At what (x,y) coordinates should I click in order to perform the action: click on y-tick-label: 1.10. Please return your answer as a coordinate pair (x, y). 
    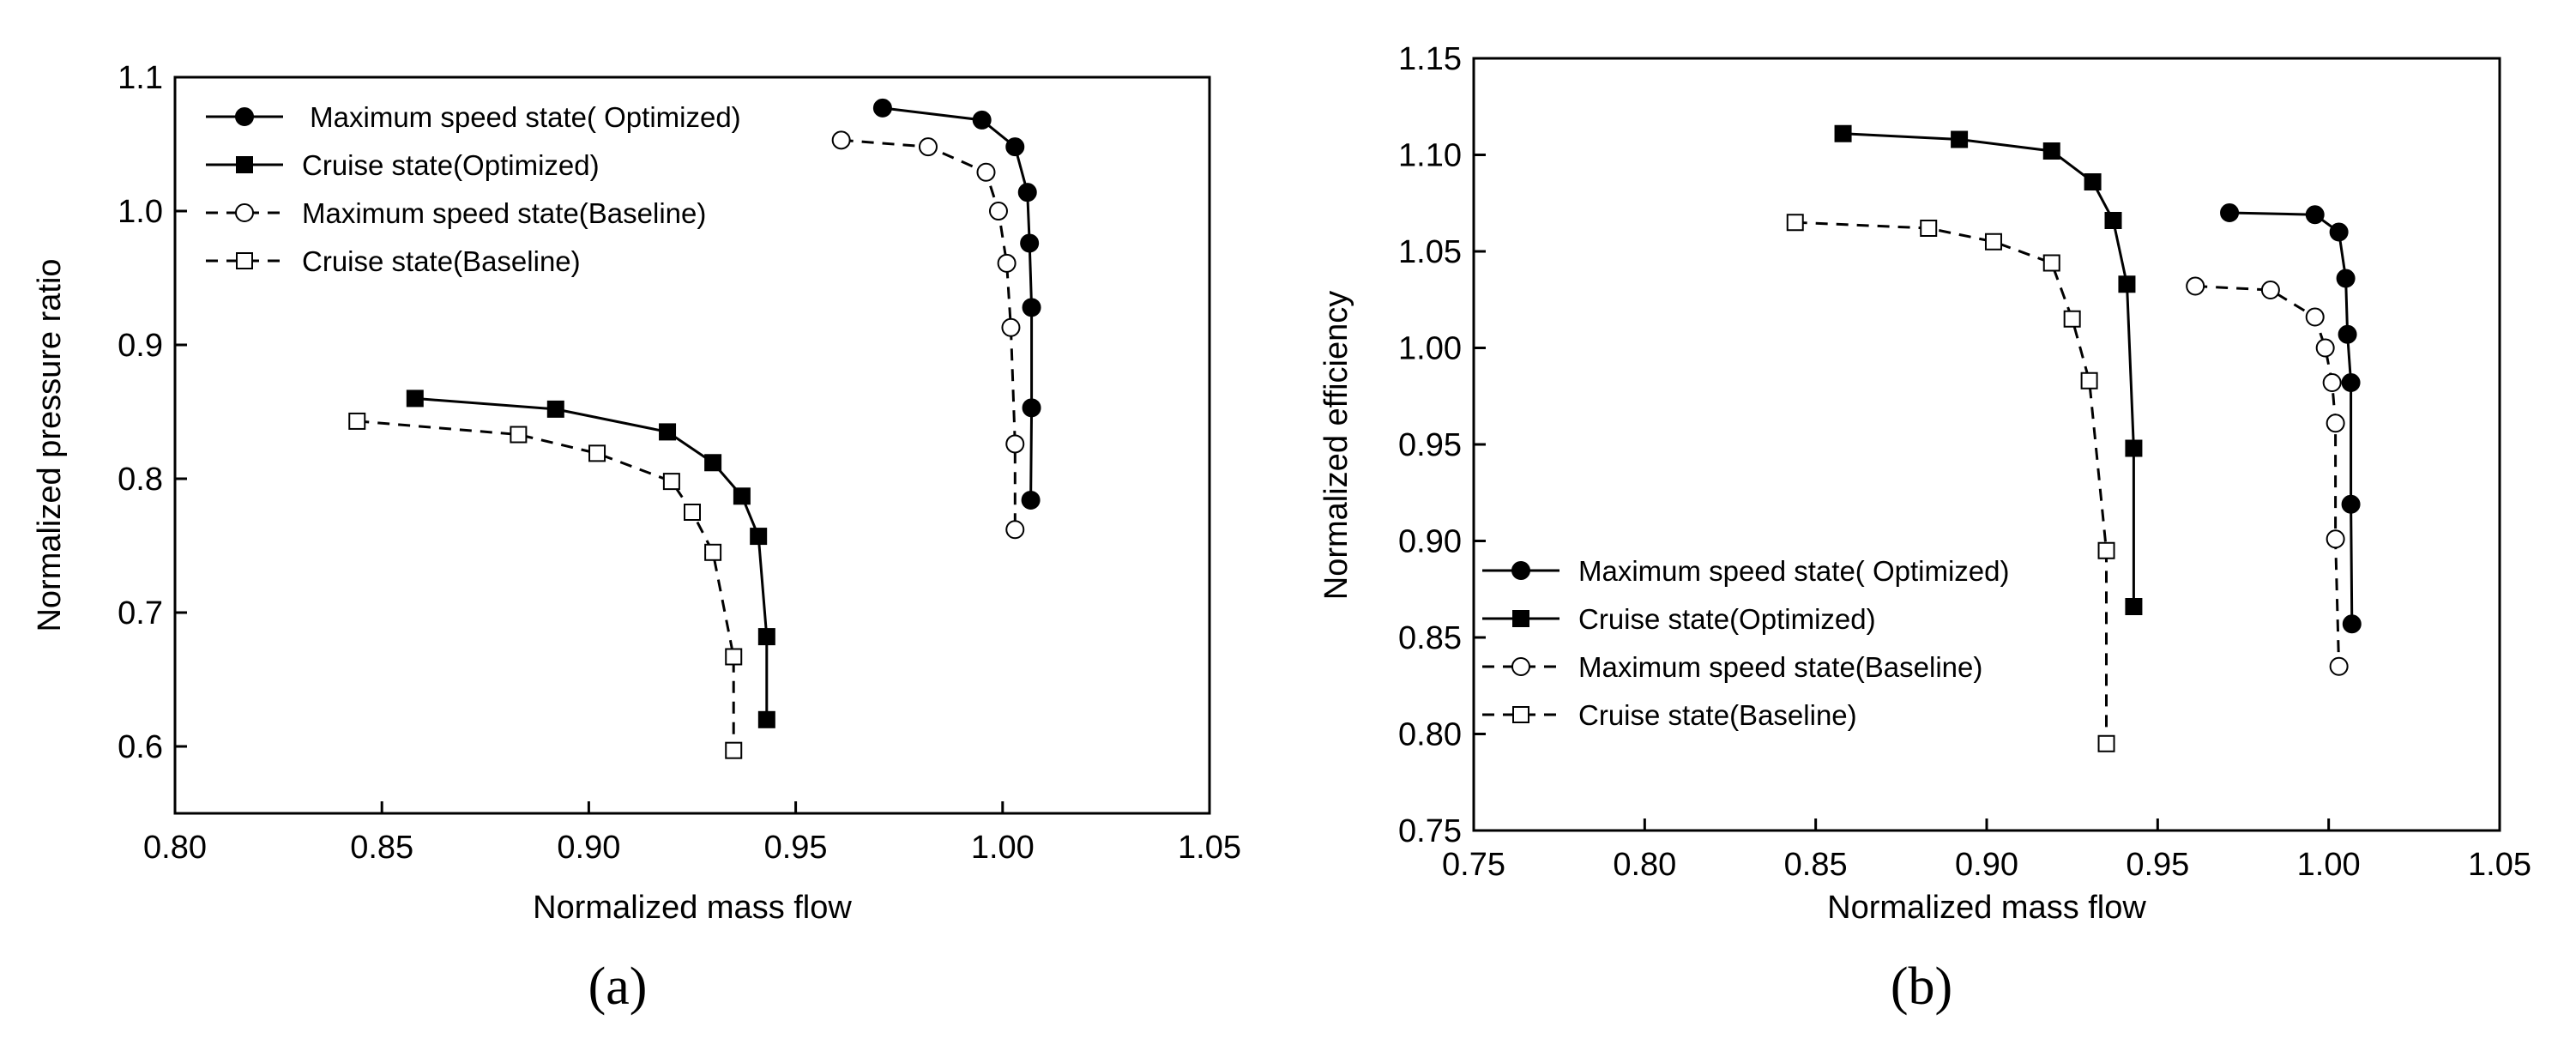
    Looking at the image, I should click on (1430, 156).